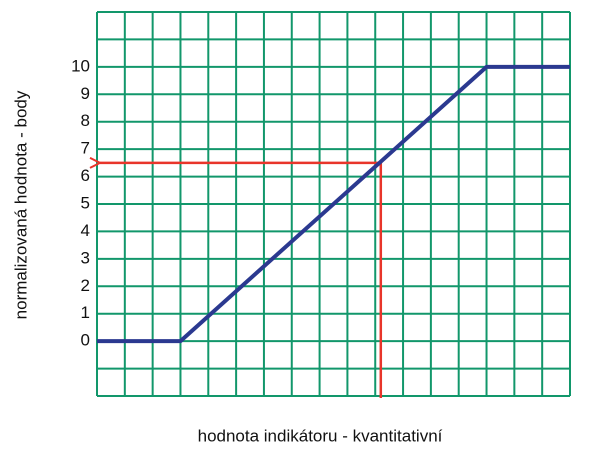 The width and height of the screenshot is (600, 456). Describe the element at coordinates (85, 202) in the screenshot. I see `y-tick-label: 5` at that location.